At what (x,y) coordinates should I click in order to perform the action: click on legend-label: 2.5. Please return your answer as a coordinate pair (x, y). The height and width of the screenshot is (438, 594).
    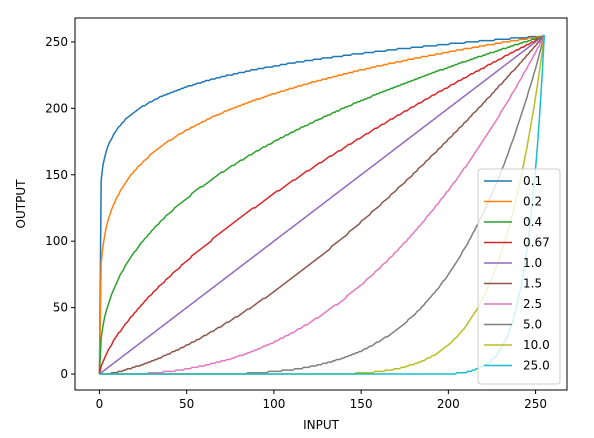
    Looking at the image, I should click on (532, 304).